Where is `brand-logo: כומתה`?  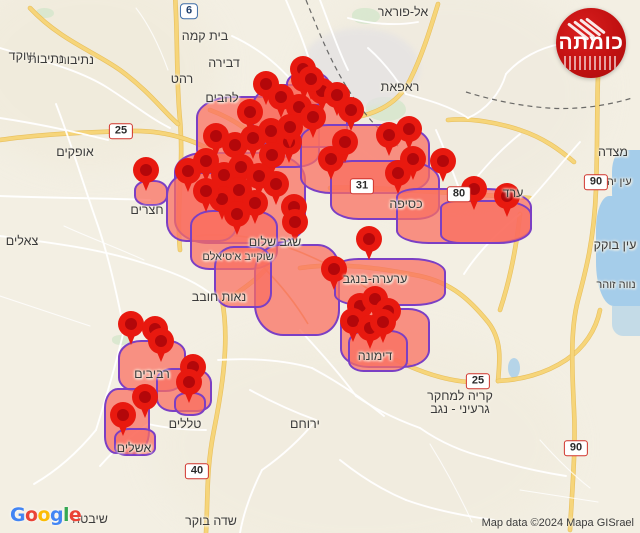 brand-logo: כומתה is located at coordinates (591, 43).